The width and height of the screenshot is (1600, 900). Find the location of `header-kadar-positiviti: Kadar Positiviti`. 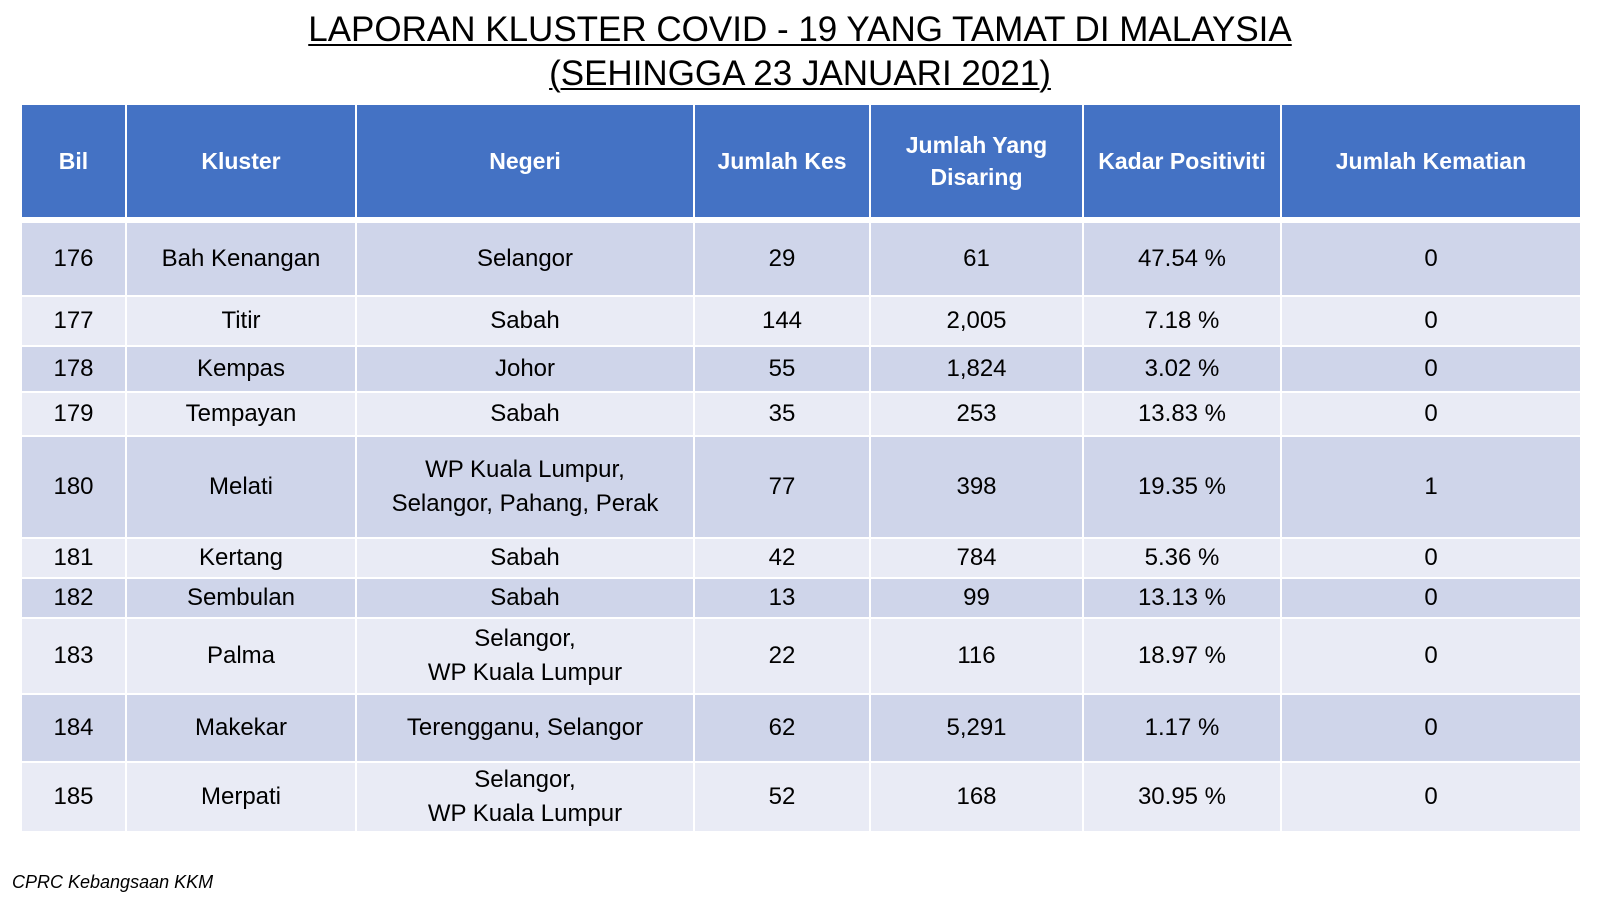

header-kadar-positiviti: Kadar Positiviti is located at coordinates (1182, 162).